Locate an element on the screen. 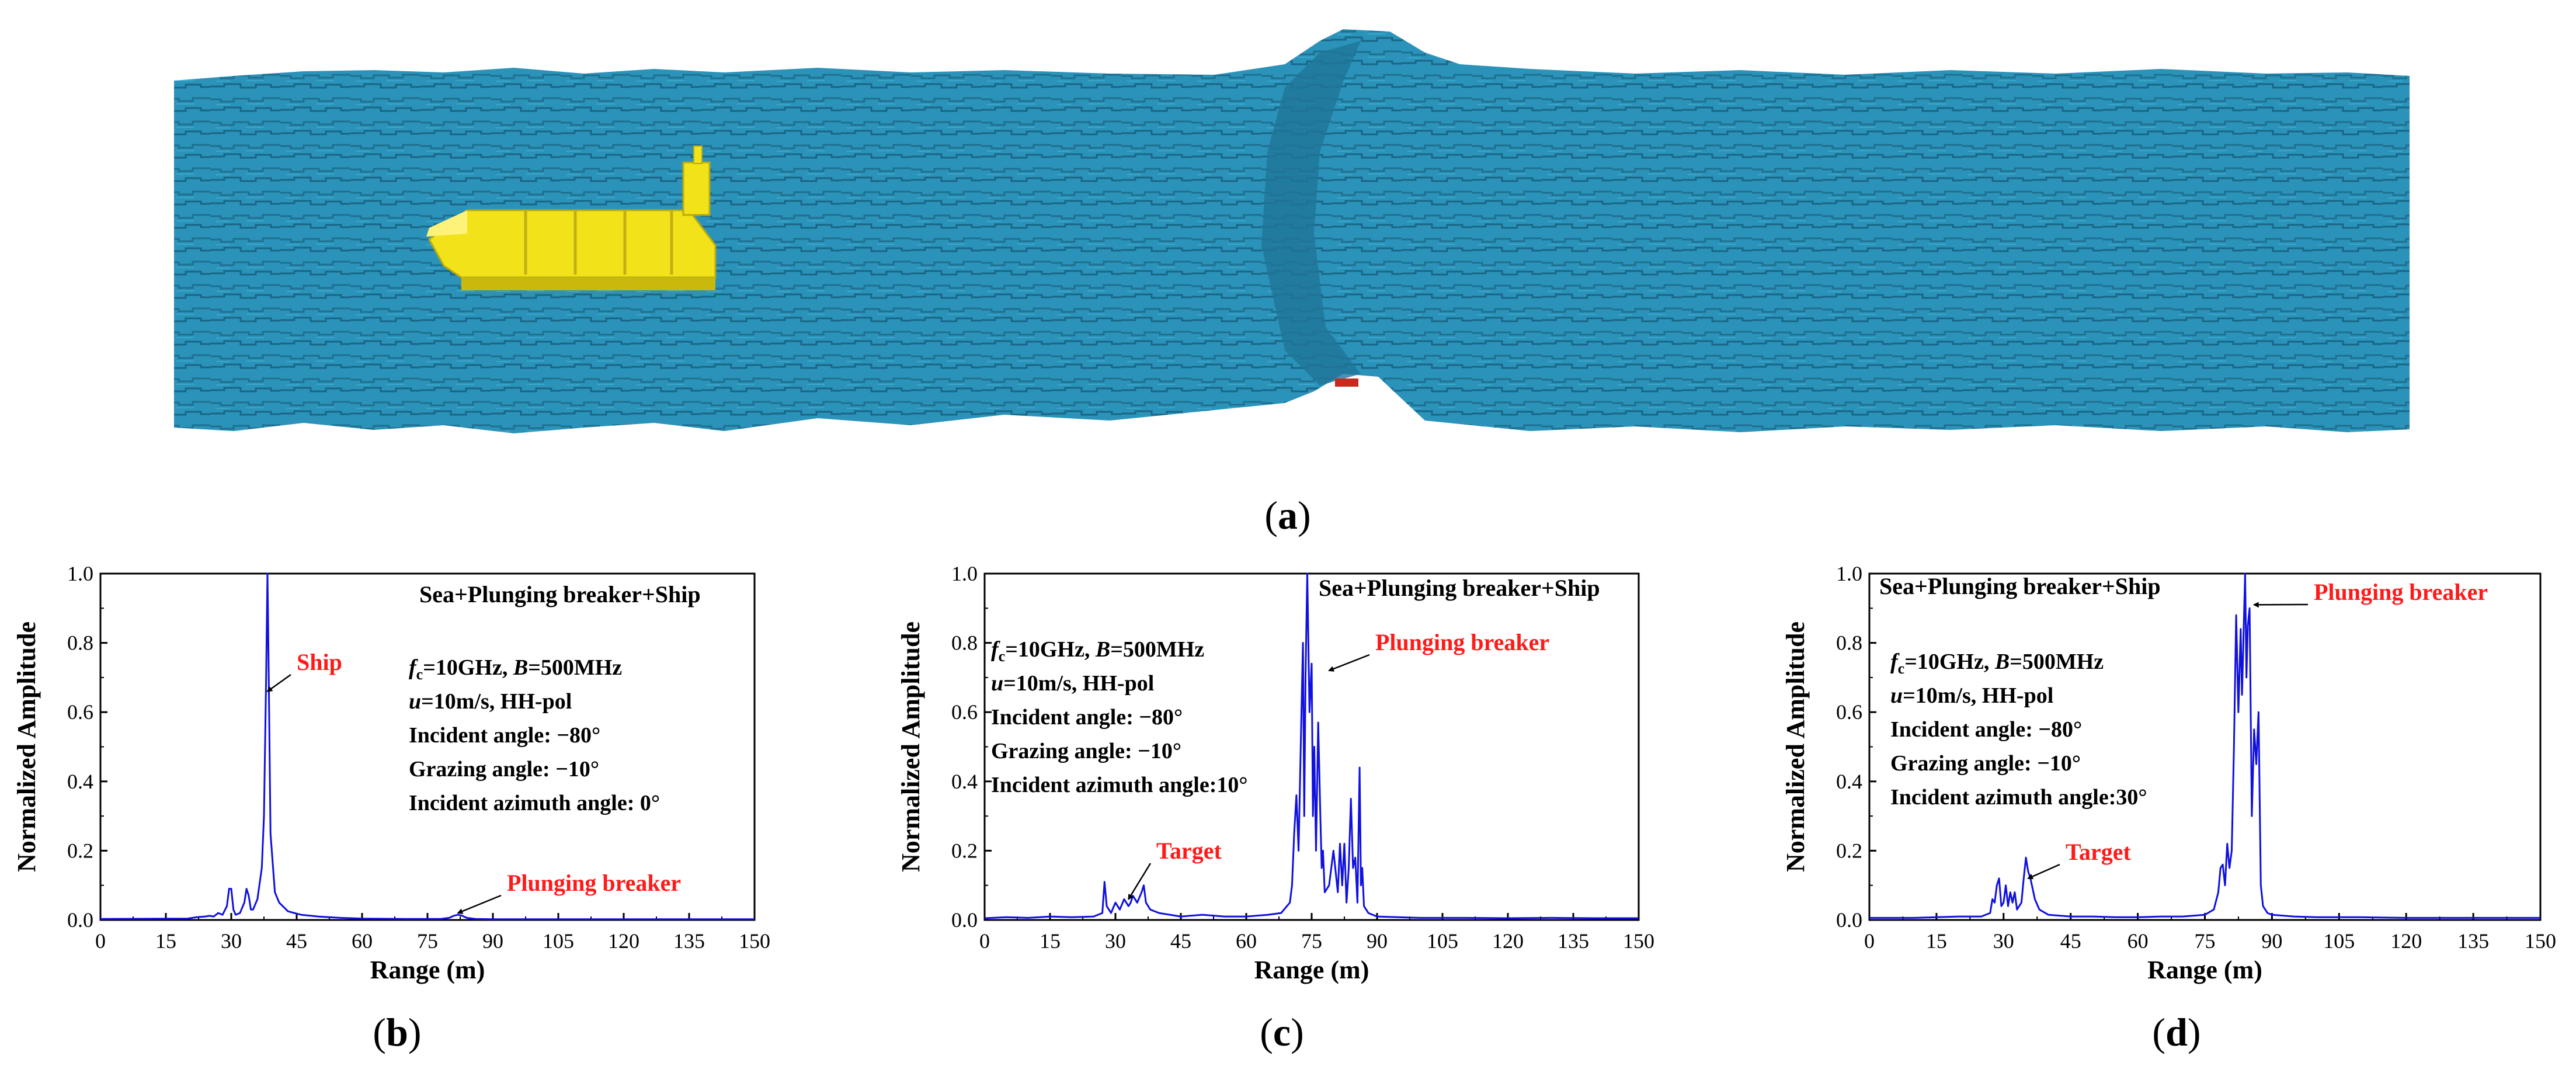  panel-label-b: (b) is located at coordinates (397, 1032).